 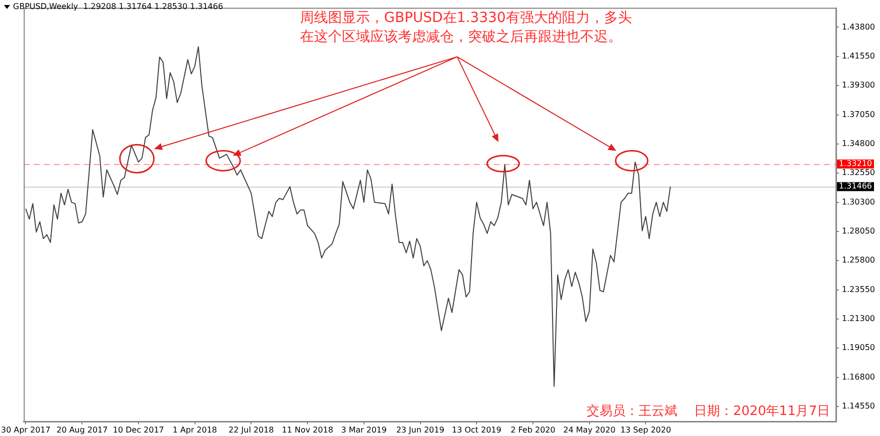 I want to click on x-tick-label: 22 Jul 2018, so click(x=251, y=429).